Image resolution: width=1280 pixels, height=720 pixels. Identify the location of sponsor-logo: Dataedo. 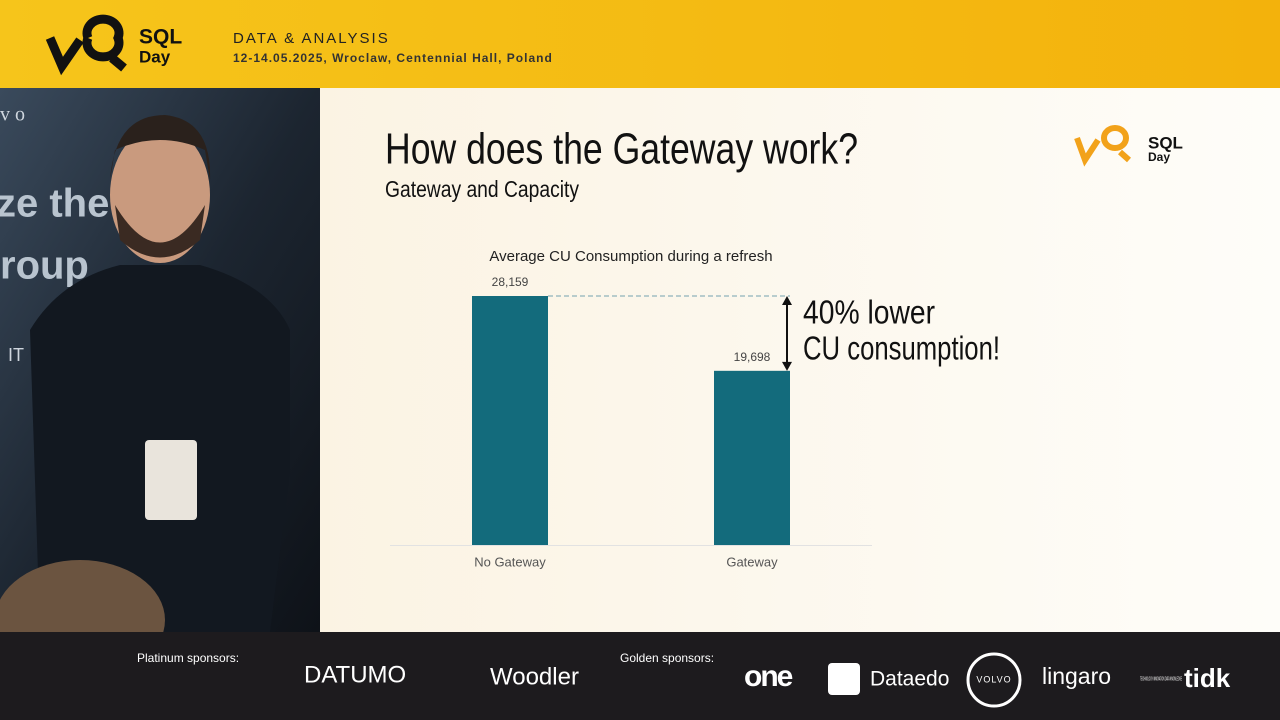
(909, 679).